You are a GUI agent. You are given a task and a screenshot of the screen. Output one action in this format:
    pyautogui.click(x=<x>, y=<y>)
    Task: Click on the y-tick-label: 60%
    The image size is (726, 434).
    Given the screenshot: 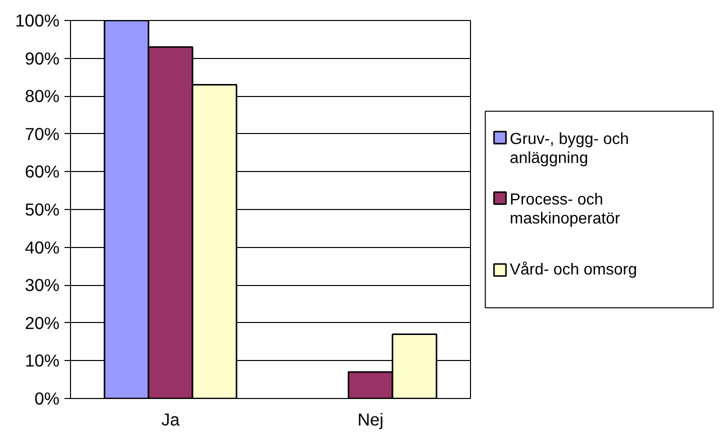 What is the action you would take?
    pyautogui.click(x=42, y=172)
    